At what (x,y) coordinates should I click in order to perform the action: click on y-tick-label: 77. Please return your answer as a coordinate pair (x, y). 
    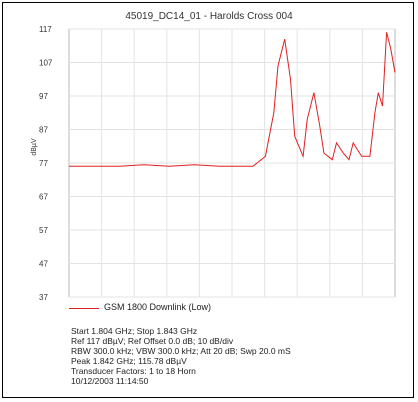
    Looking at the image, I should click on (43, 163).